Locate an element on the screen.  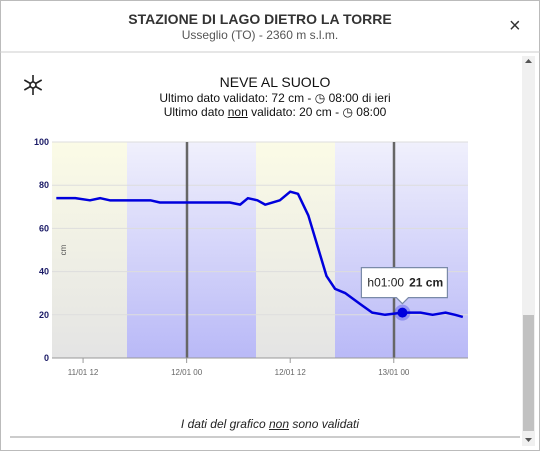
info-text: 08:00 is located at coordinates (371, 112).